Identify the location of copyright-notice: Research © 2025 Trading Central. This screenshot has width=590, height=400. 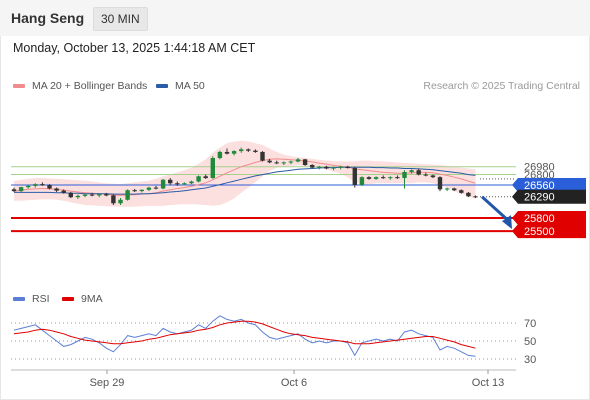
(501, 86).